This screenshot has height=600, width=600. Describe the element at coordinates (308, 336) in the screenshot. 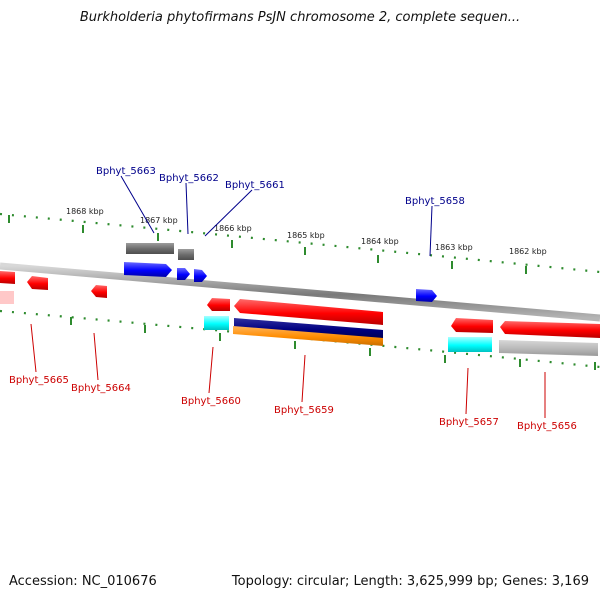

I see `gene-feature-orange` at that location.